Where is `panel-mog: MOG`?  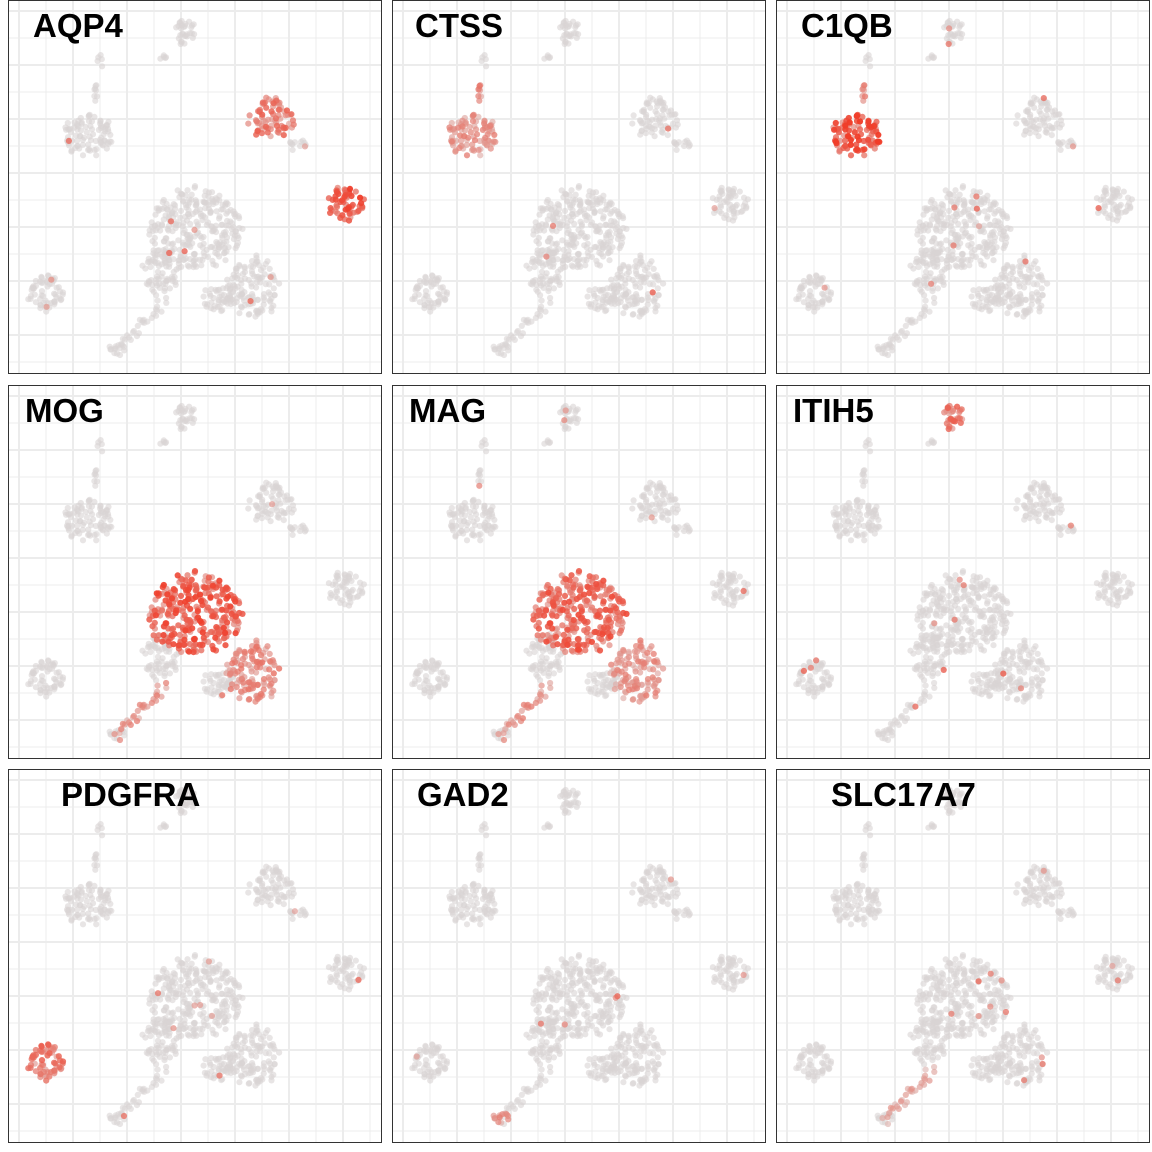
panel-mog: MOG is located at coordinates (195, 572).